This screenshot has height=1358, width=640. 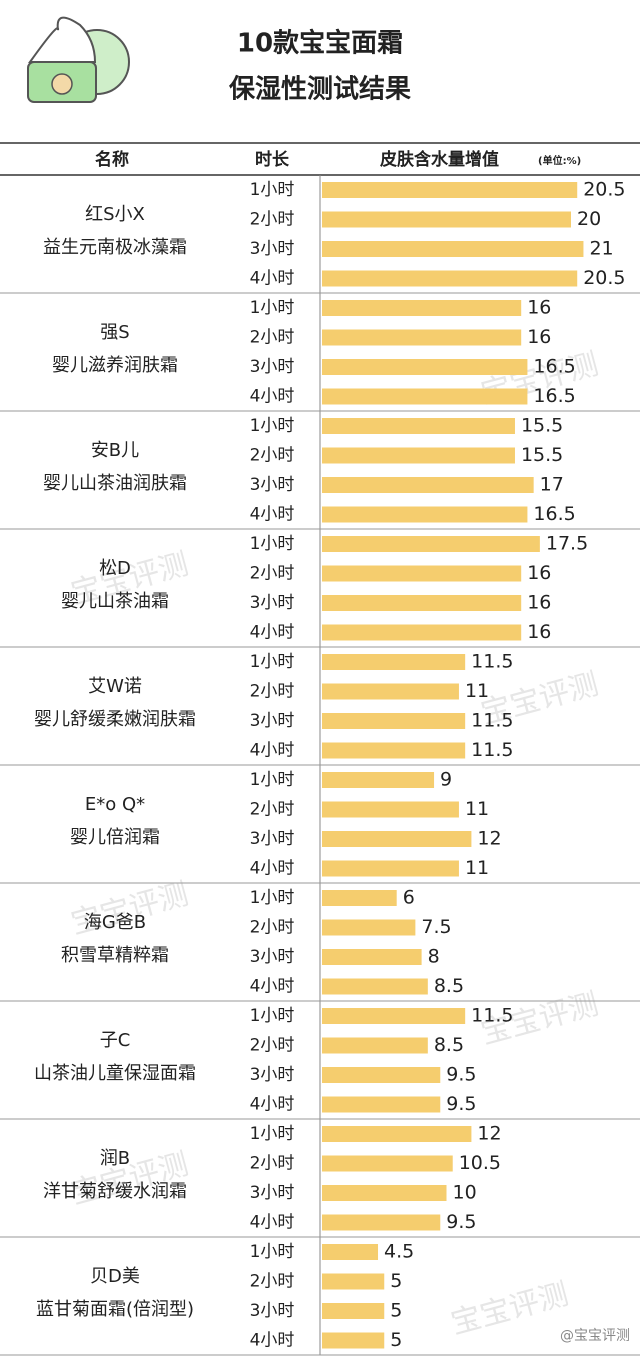 What do you see at coordinates (115, 922) in the screenshot?
I see `product-name: 海G爸B` at bounding box center [115, 922].